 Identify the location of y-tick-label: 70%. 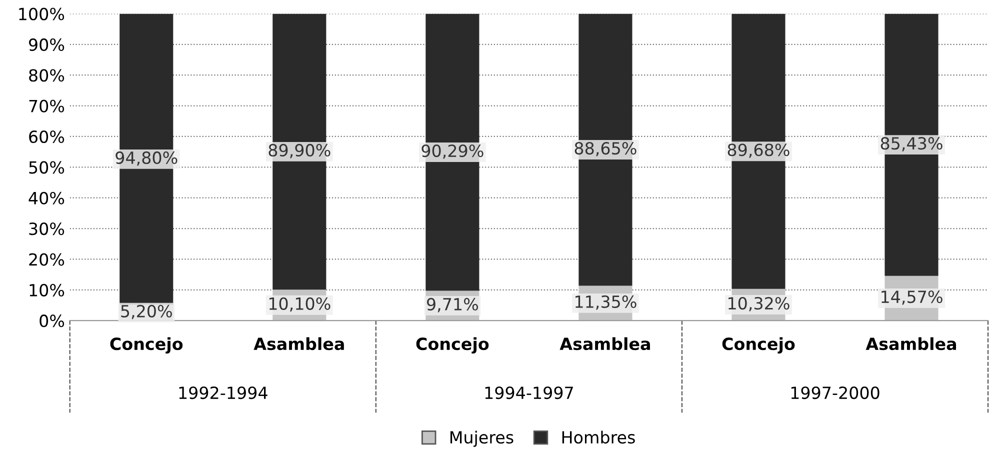
(46, 106).